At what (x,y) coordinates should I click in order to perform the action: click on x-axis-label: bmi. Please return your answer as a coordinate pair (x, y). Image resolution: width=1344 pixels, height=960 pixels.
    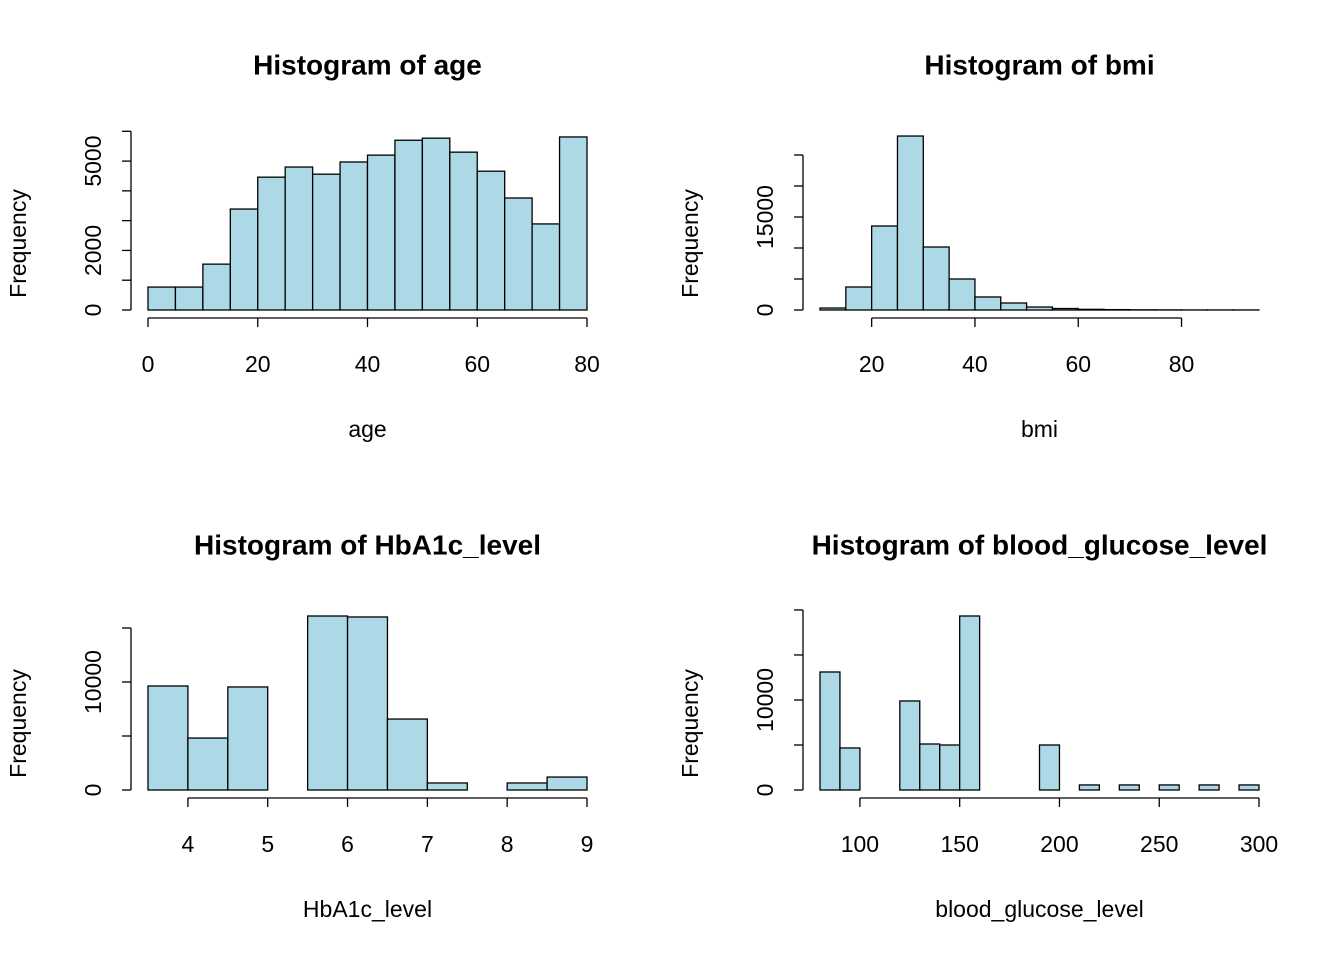
    Looking at the image, I should click on (1039, 429).